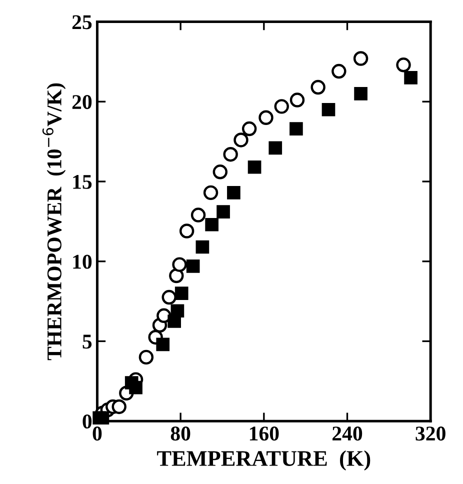 The height and width of the screenshot is (484, 463). What do you see at coordinates (180, 433) in the screenshot?
I see `x-tick-label: 80` at bounding box center [180, 433].